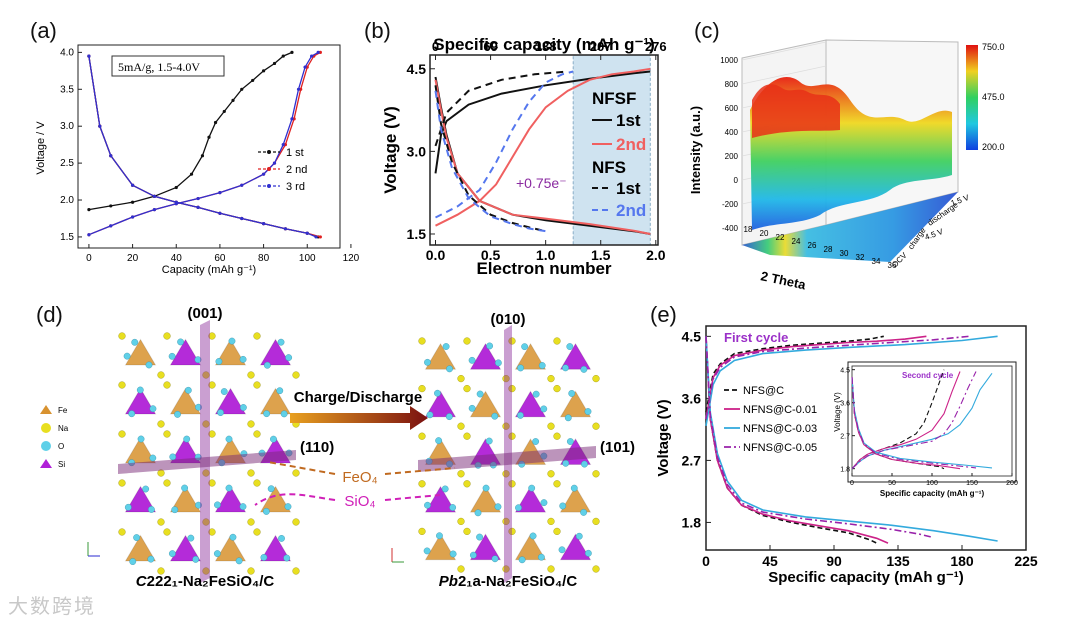 Image resolution: width=1080 pixels, height=624 pixels. Describe the element at coordinates (507, 319) in the screenshot. I see `panel-d-right-plane-top: (010)` at that location.